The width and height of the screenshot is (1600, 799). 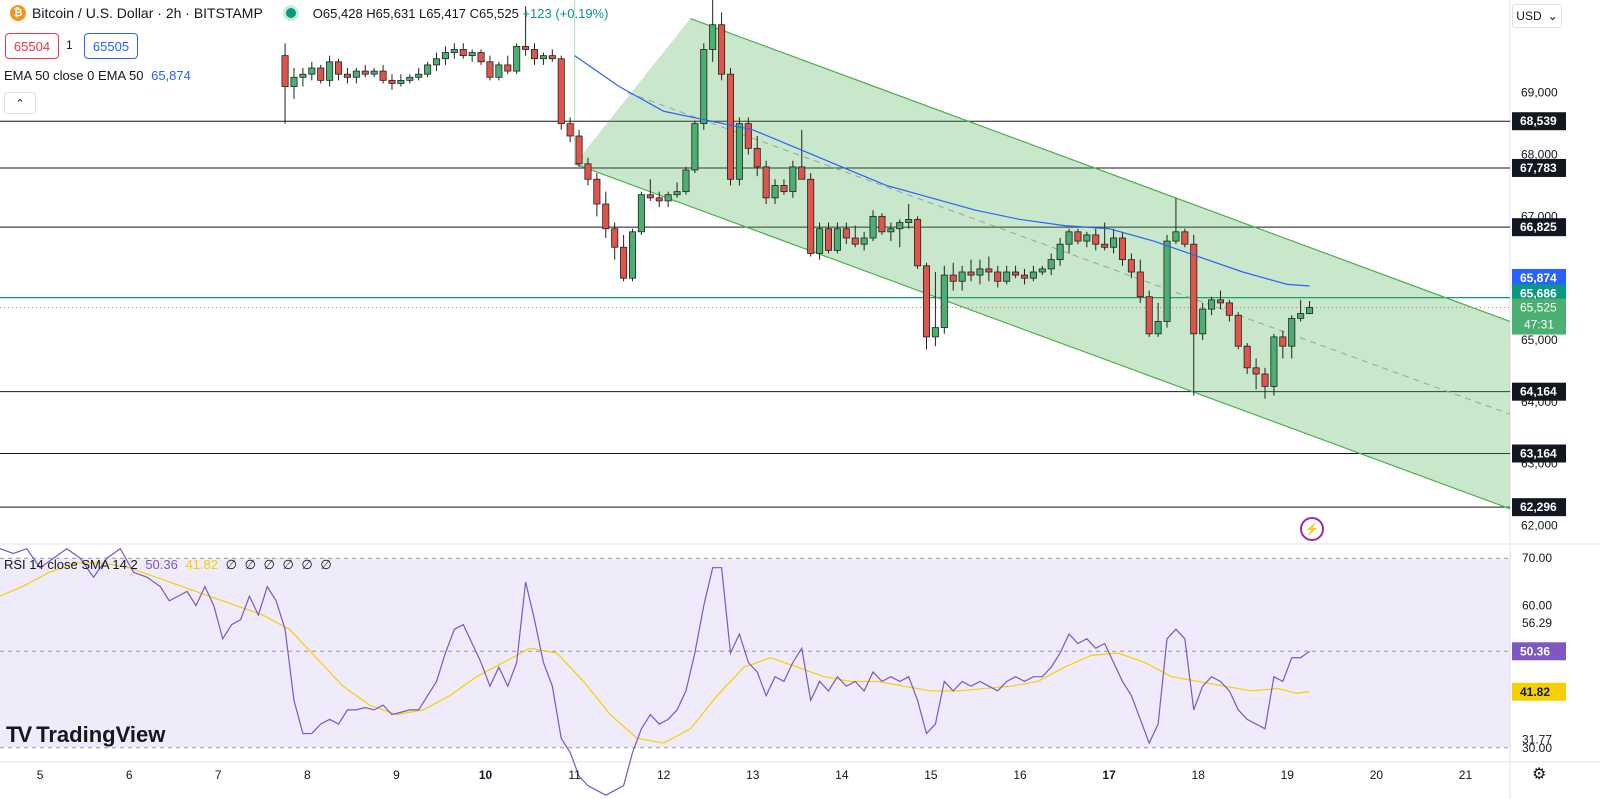 I want to click on collapse-legend-button: ⌃, so click(x=20, y=103).